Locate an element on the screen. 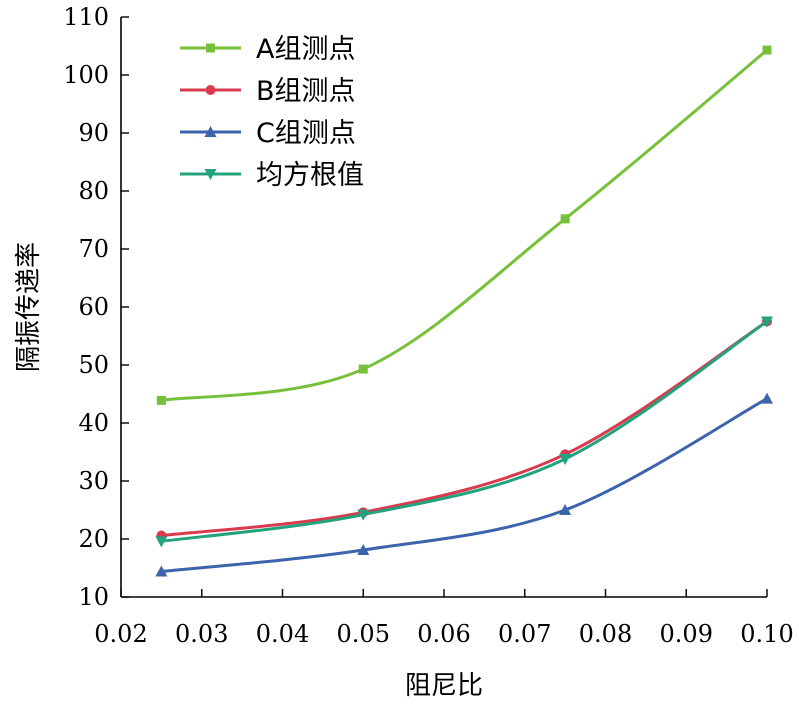  y-tick-label: 30 is located at coordinates (93, 481).